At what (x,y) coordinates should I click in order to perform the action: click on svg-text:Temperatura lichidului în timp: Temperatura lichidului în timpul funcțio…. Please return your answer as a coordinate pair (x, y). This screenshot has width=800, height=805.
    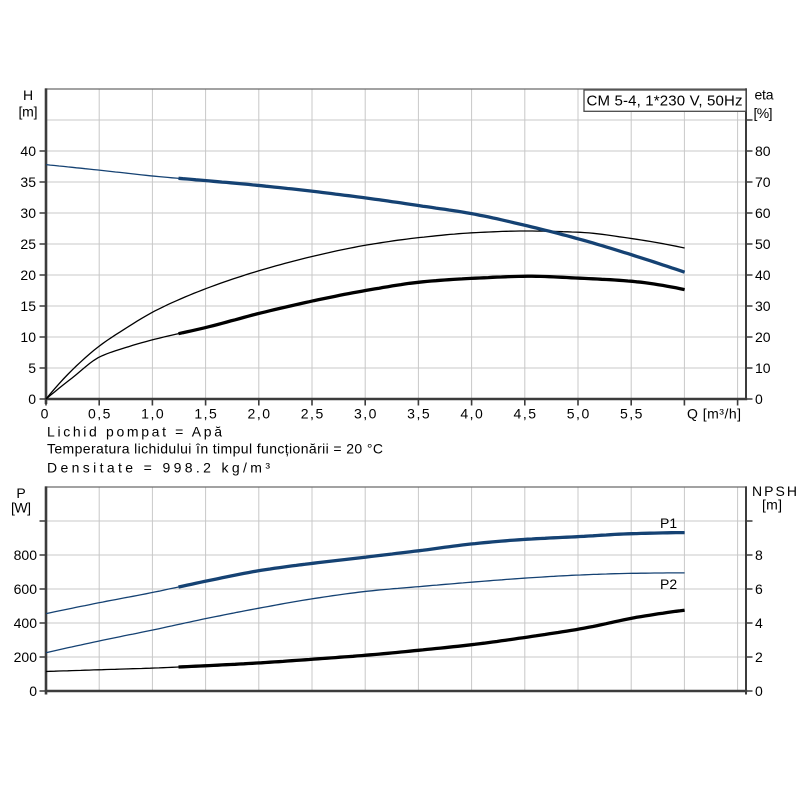
    Looking at the image, I should click on (215, 449).